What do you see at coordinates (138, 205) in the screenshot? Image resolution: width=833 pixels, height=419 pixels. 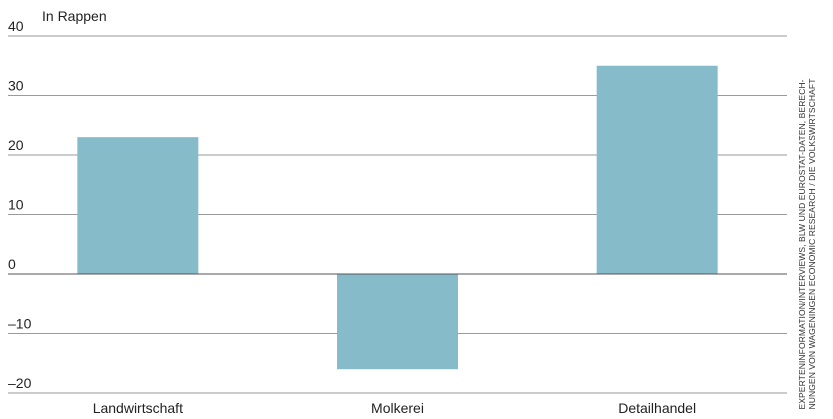 I see `bar-landwirtschaft` at bounding box center [138, 205].